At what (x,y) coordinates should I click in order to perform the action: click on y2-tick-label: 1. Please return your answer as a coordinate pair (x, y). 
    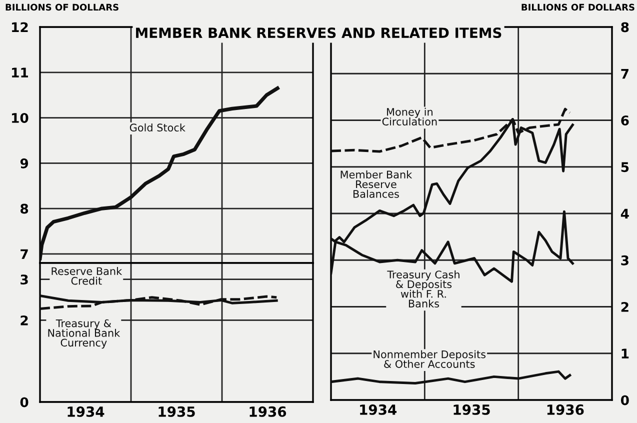
    Looking at the image, I should click on (625, 353).